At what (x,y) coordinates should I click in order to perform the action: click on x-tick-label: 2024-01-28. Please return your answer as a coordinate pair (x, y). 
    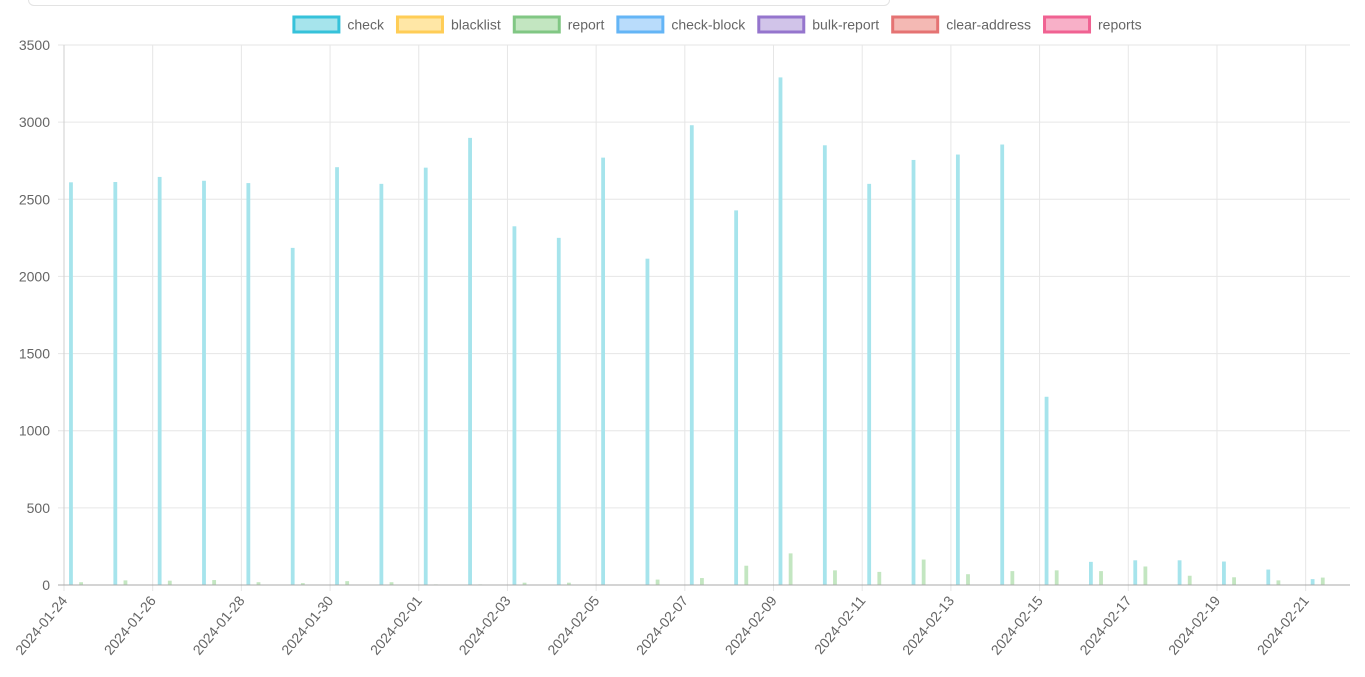
    Looking at the image, I should click on (218, 624).